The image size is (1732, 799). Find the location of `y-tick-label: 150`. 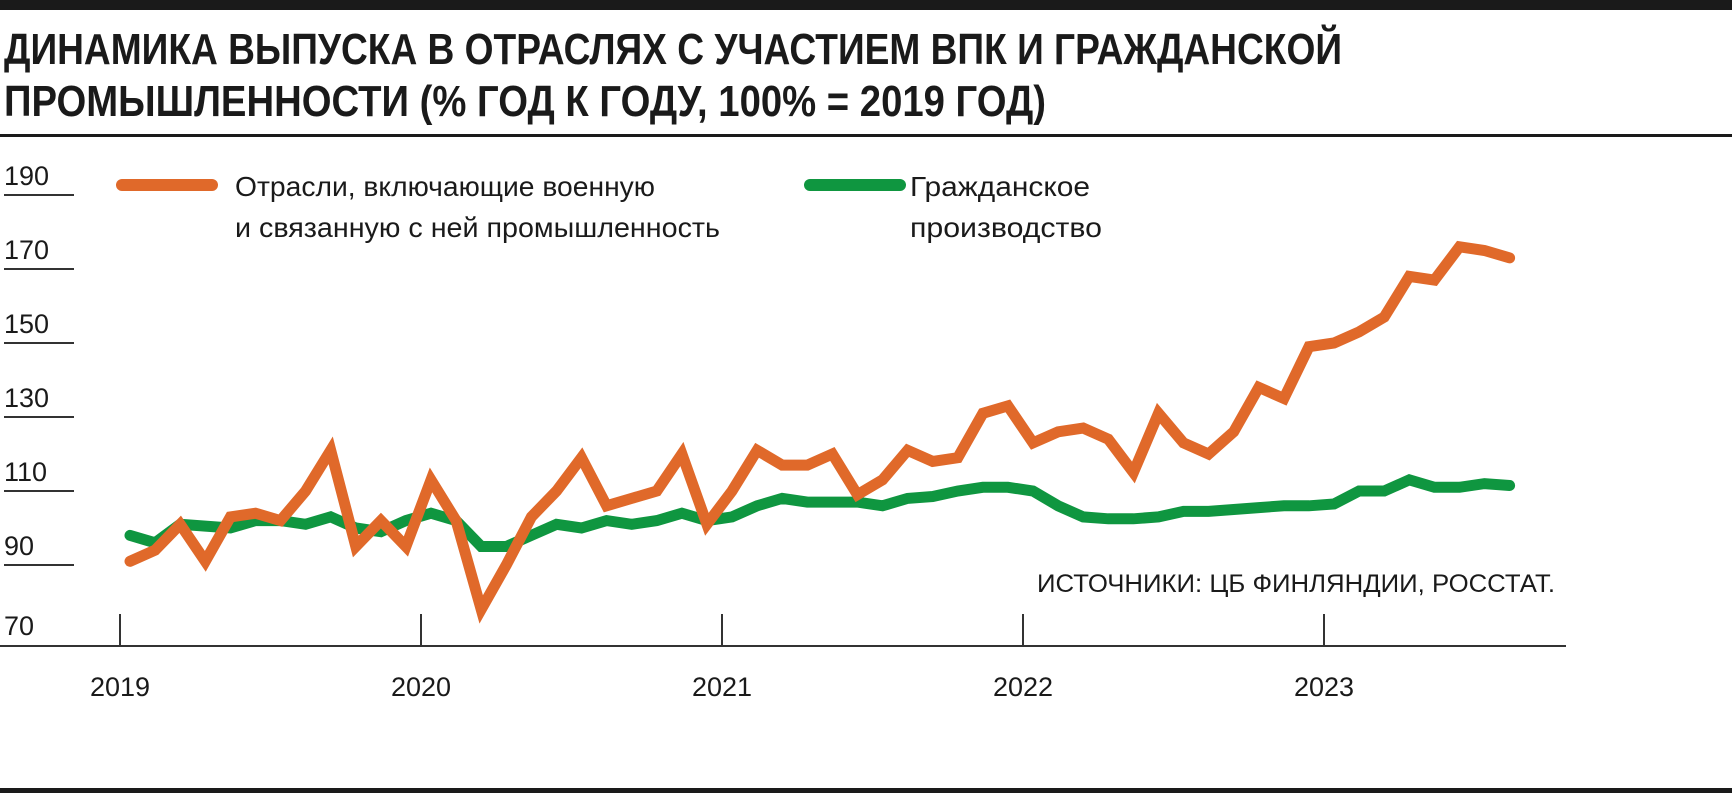

y-tick-label: 150 is located at coordinates (26, 324).